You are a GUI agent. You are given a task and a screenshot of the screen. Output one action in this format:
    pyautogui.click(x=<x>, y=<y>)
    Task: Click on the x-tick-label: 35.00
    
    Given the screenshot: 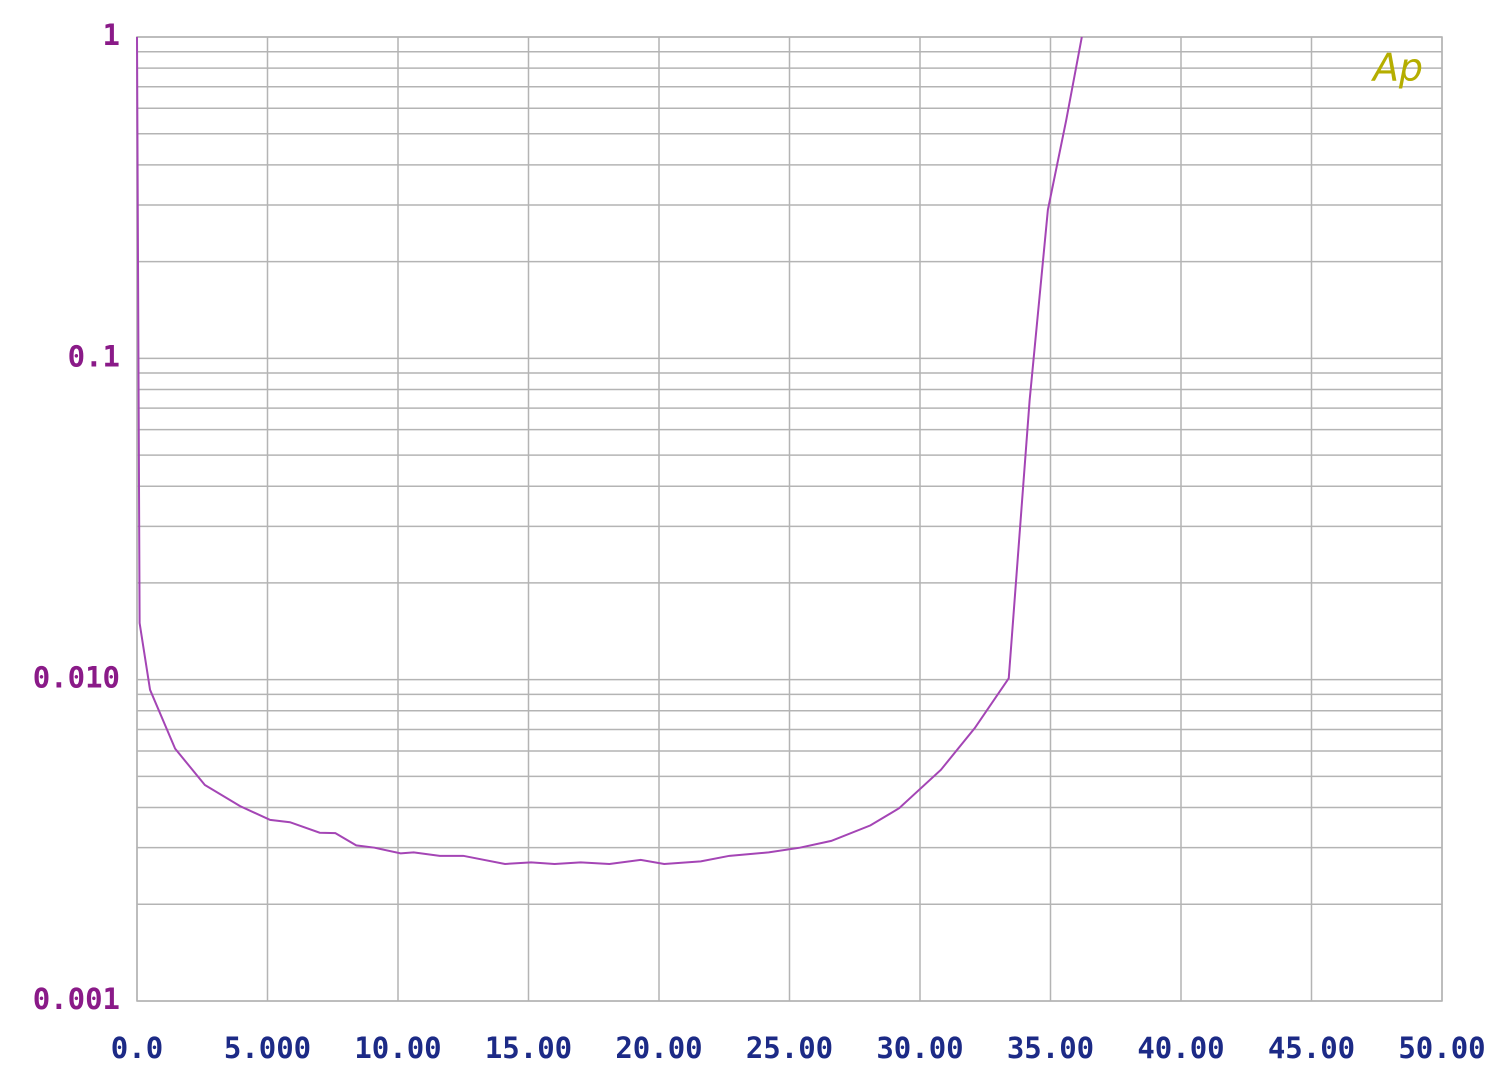 What is the action you would take?
    pyautogui.click(x=1050, y=1048)
    